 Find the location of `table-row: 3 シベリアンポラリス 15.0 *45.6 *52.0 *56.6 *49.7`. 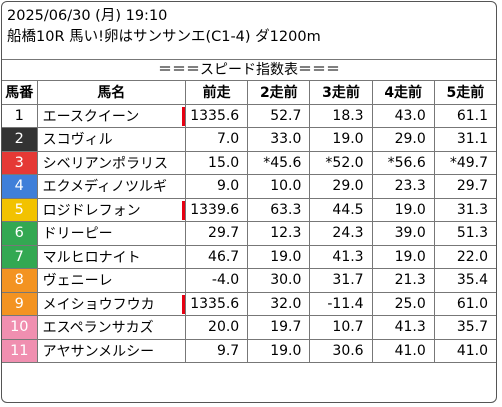

table-row: 3 シベリアンポラリス 15.0 *45.6 *52.0 *56.6 *49.7 is located at coordinates (249, 162).